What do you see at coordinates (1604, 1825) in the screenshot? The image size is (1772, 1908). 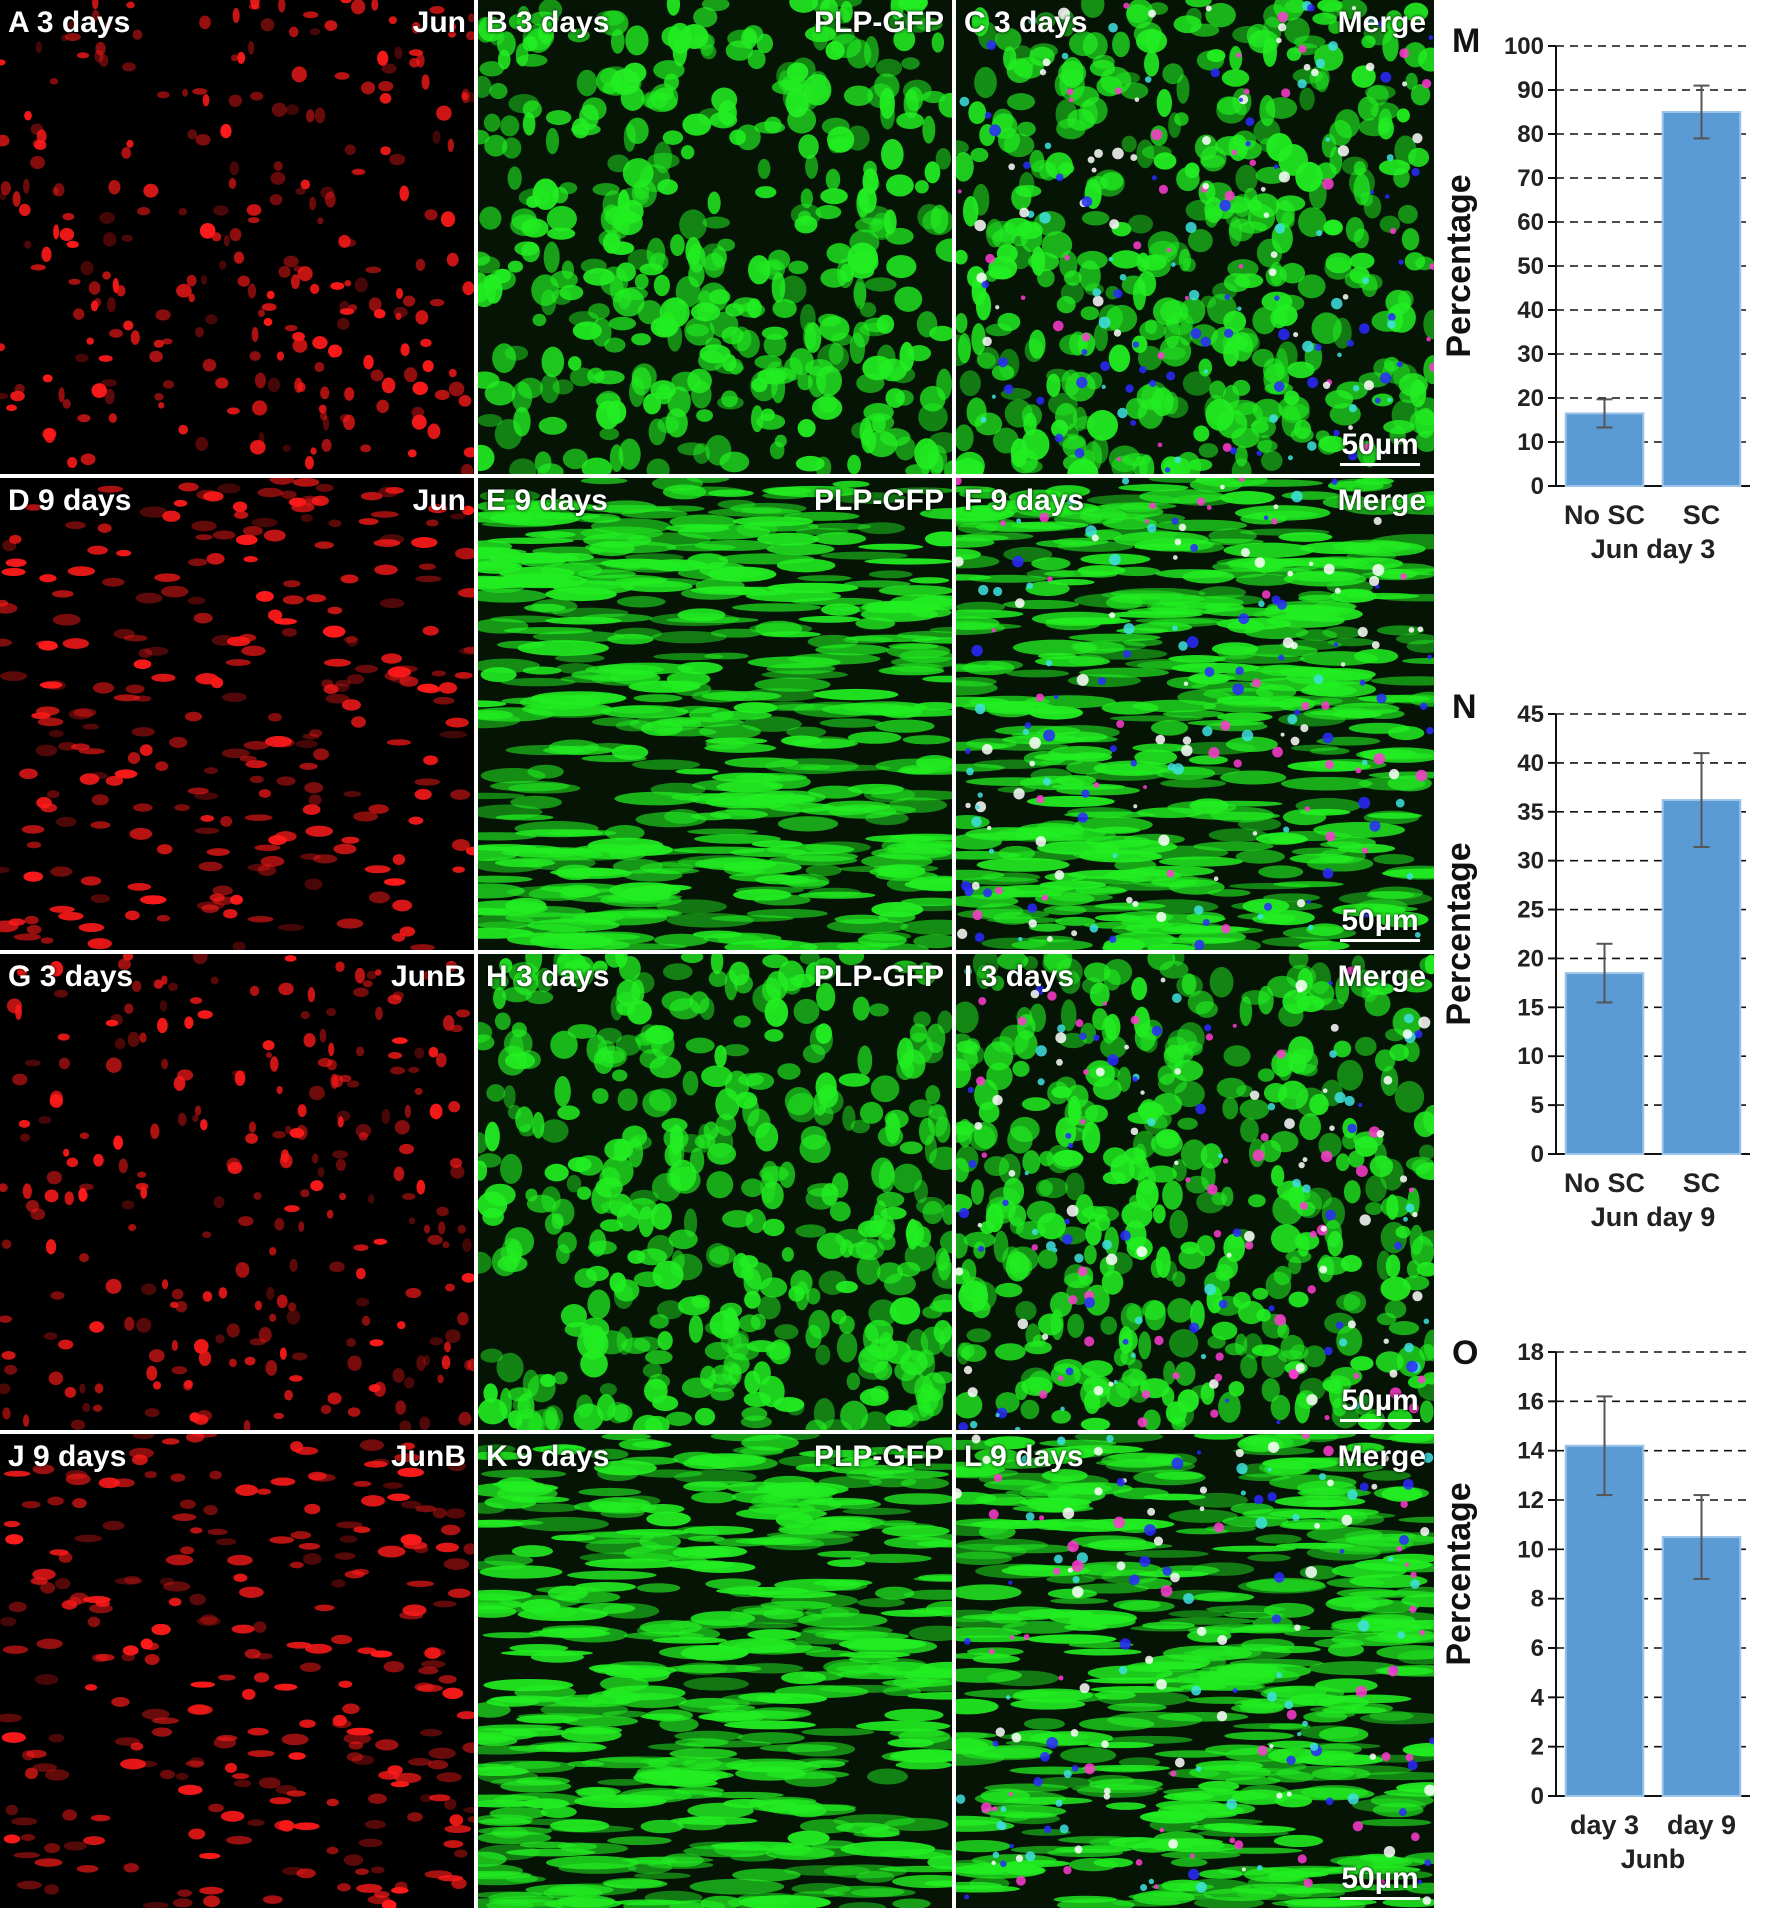 I see `x-category-label: day 3` at bounding box center [1604, 1825].